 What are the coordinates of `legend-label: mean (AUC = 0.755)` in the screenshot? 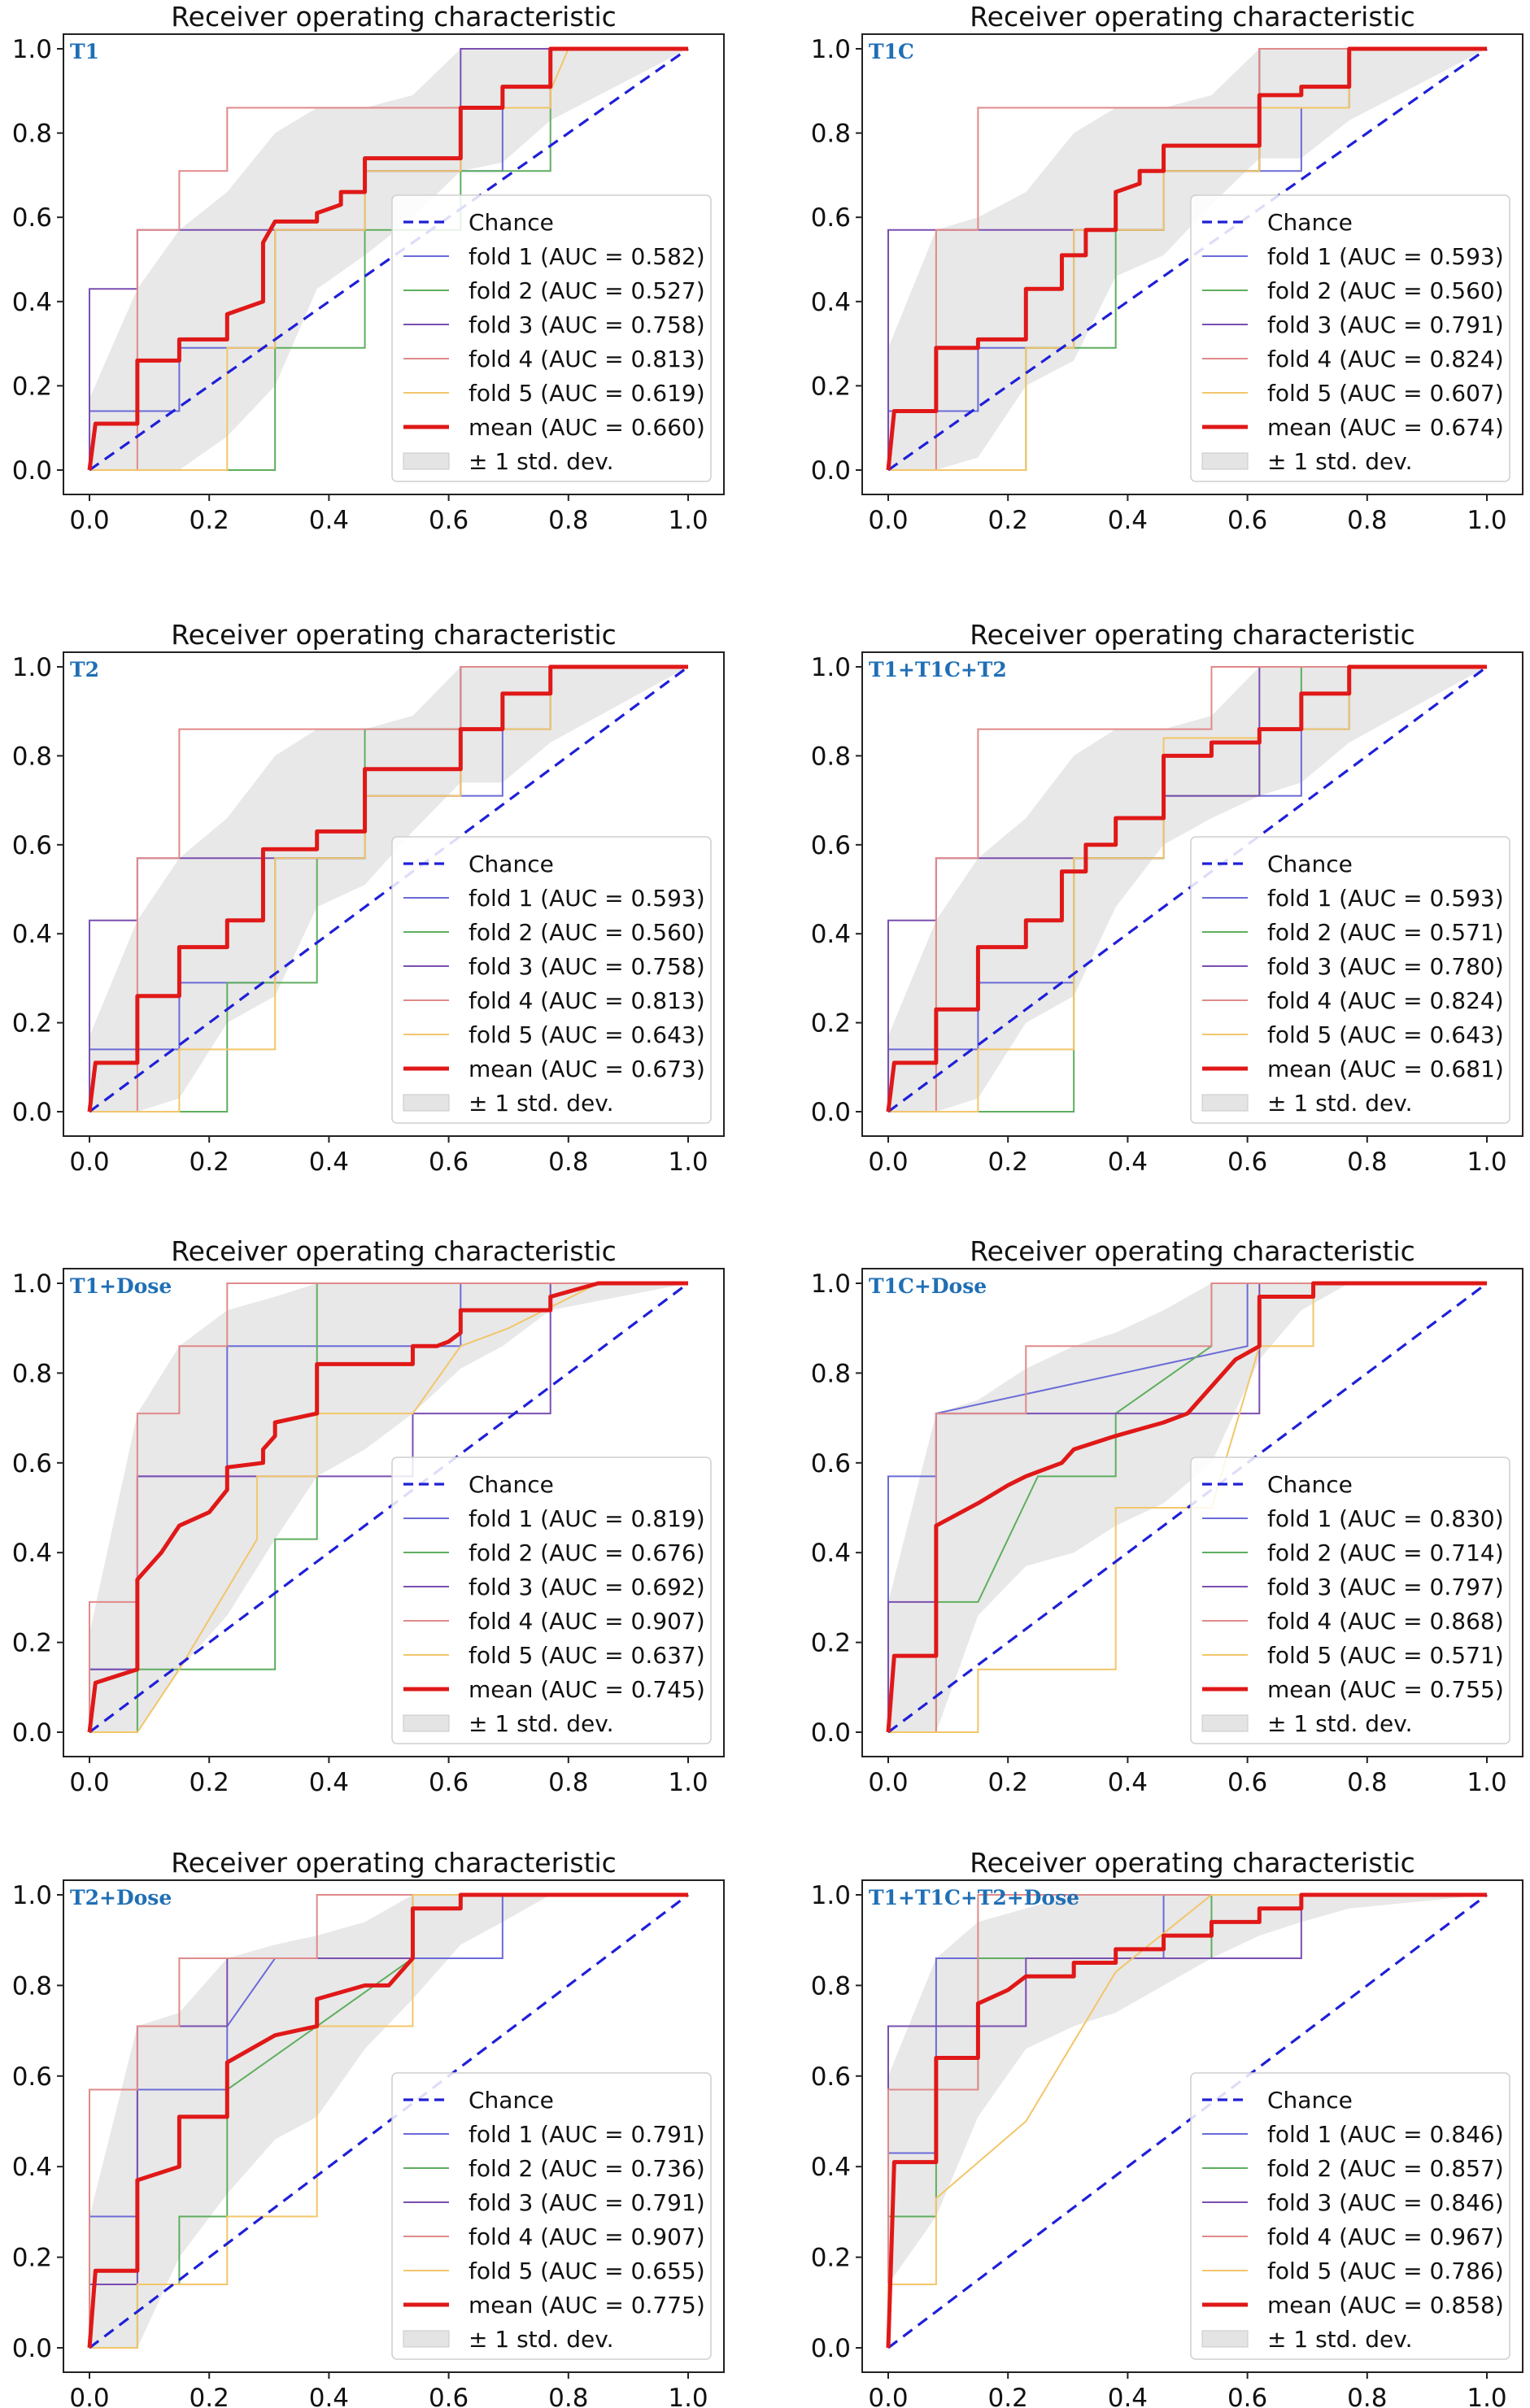 It's located at (1386, 1689).